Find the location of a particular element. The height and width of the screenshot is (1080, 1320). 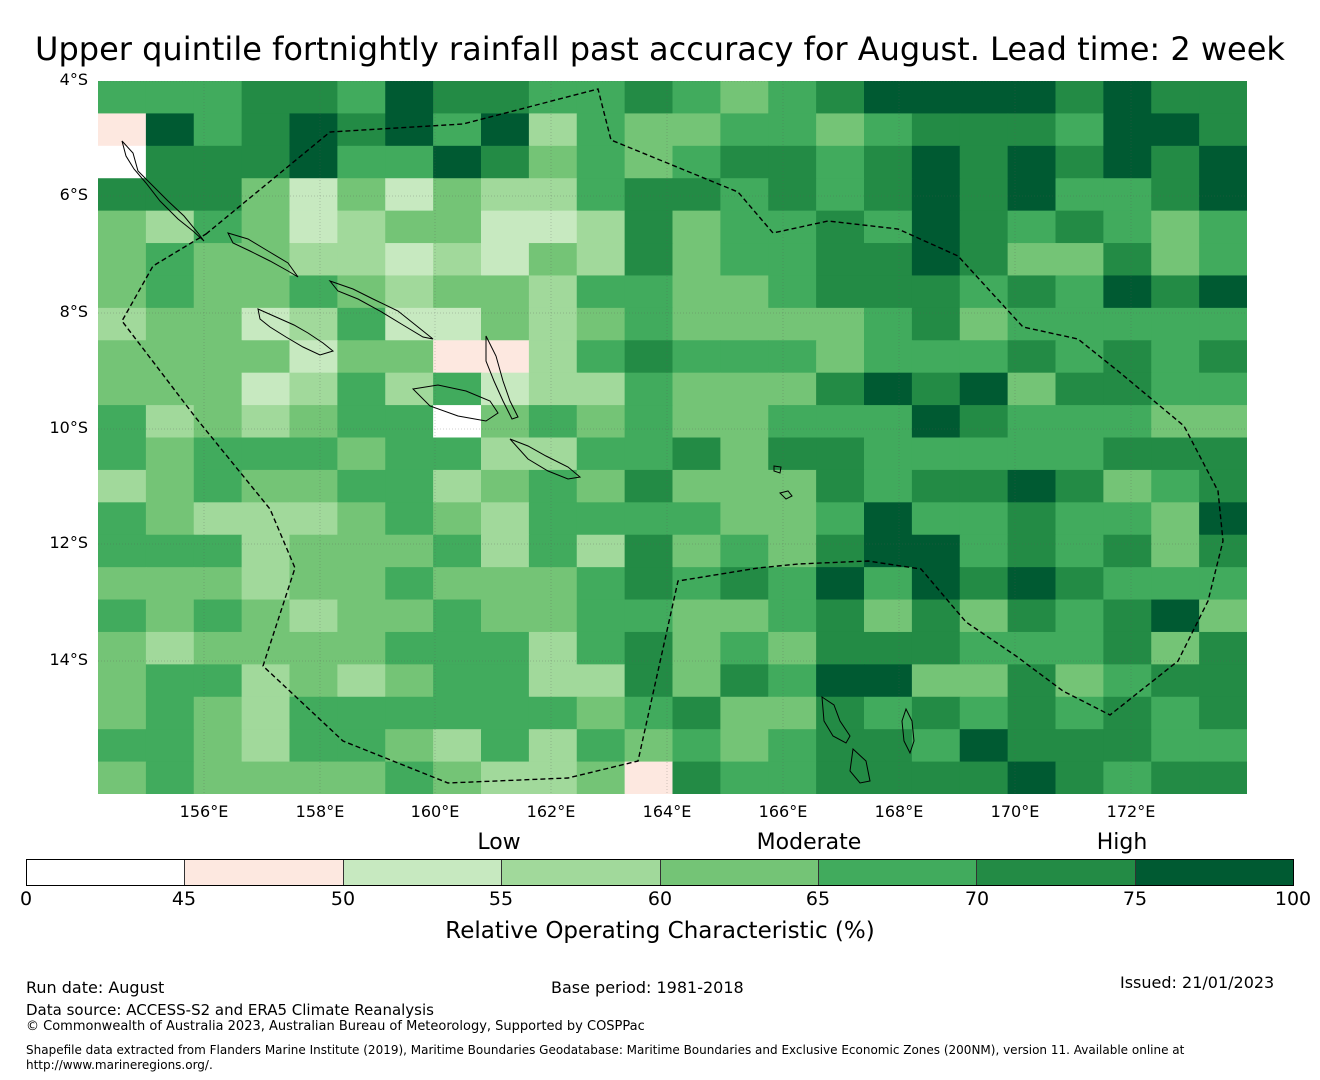

malakula-coast is located at coordinates (860, 765).